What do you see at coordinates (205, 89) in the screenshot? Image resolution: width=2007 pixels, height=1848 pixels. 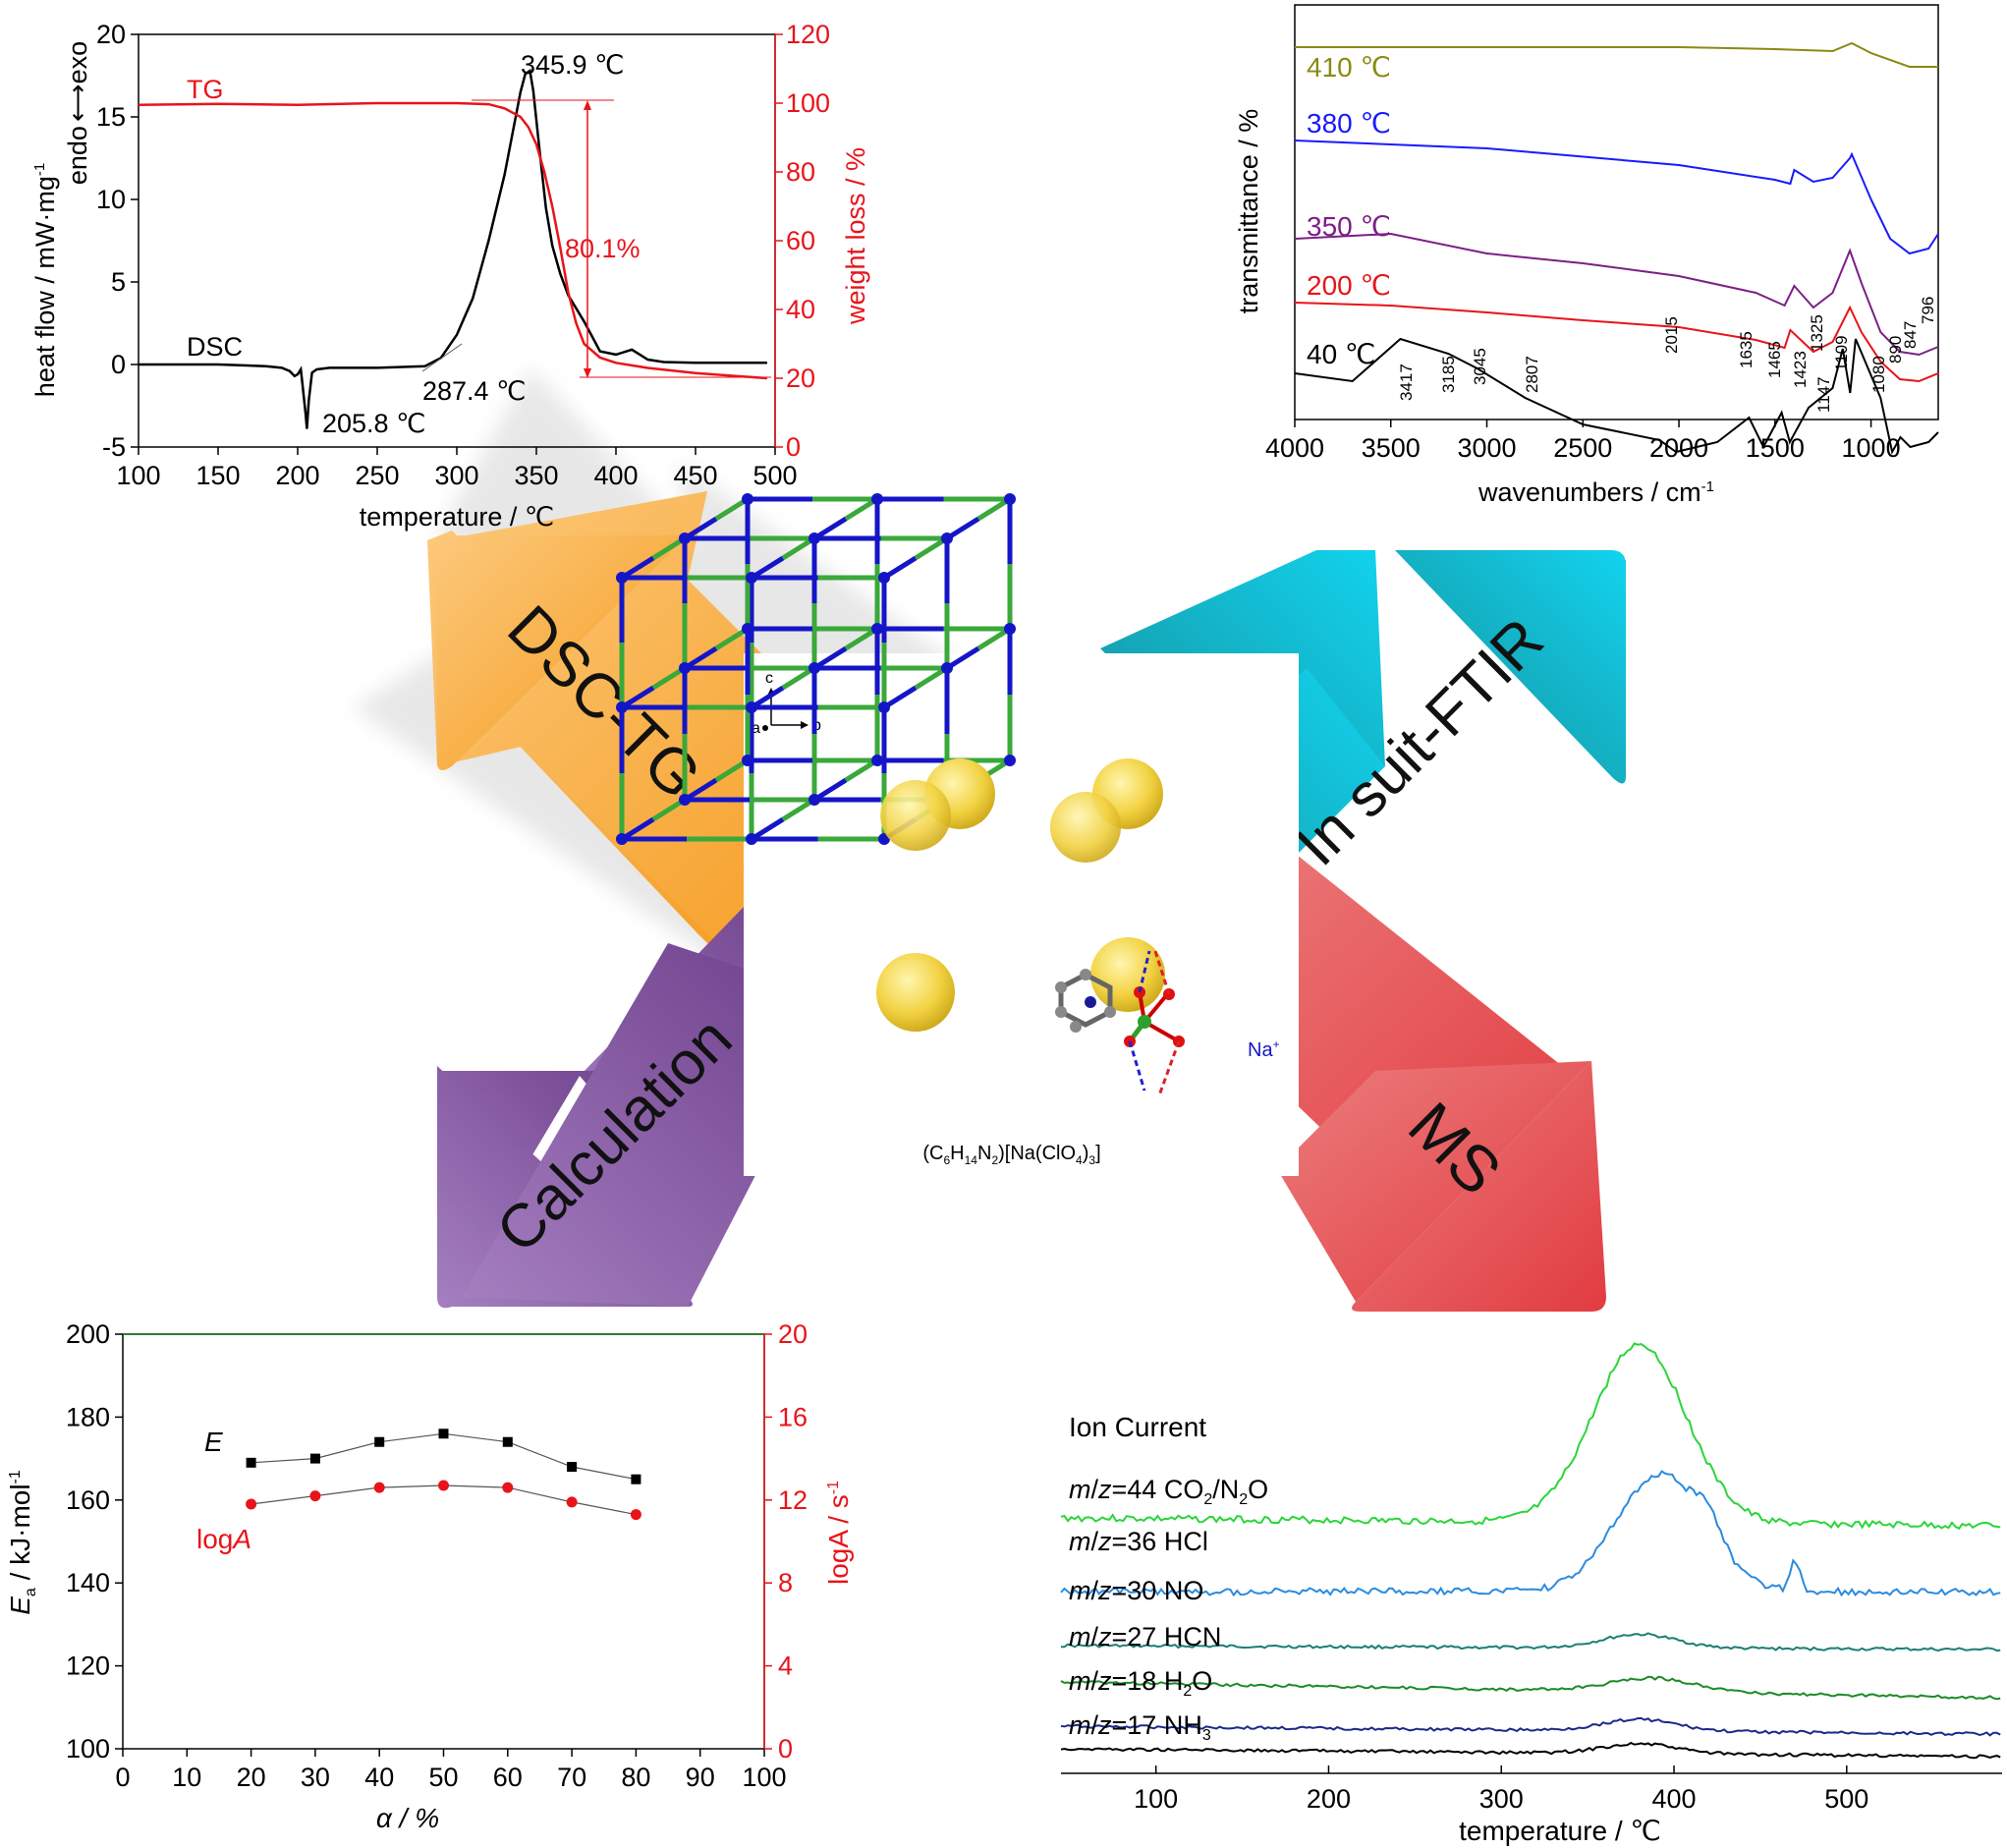 I see `tg-series-label: TG` at bounding box center [205, 89].